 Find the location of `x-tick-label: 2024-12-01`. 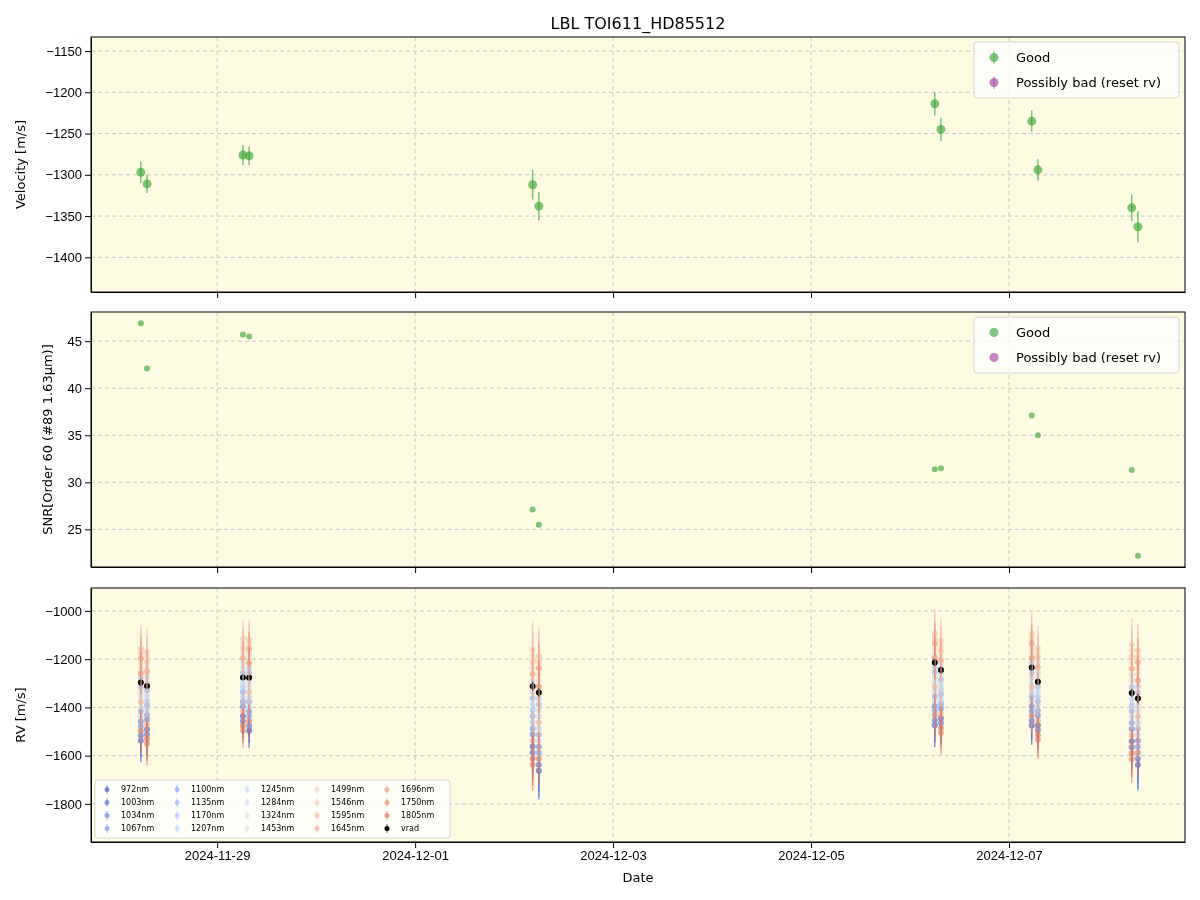

x-tick-label: 2024-12-01 is located at coordinates (415, 856).